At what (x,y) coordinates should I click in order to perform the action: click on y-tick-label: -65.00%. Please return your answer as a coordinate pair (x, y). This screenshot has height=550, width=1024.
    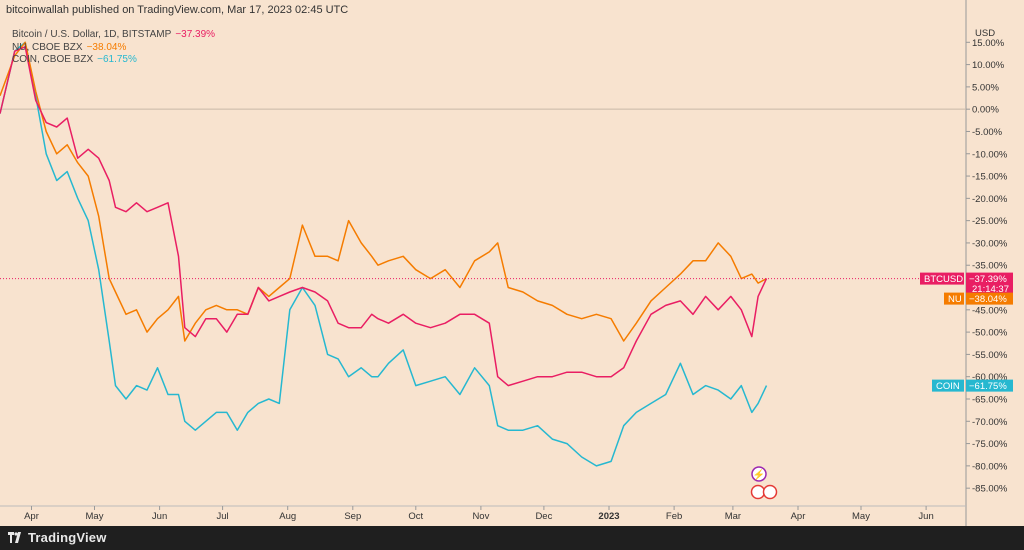
    Looking at the image, I should click on (990, 399).